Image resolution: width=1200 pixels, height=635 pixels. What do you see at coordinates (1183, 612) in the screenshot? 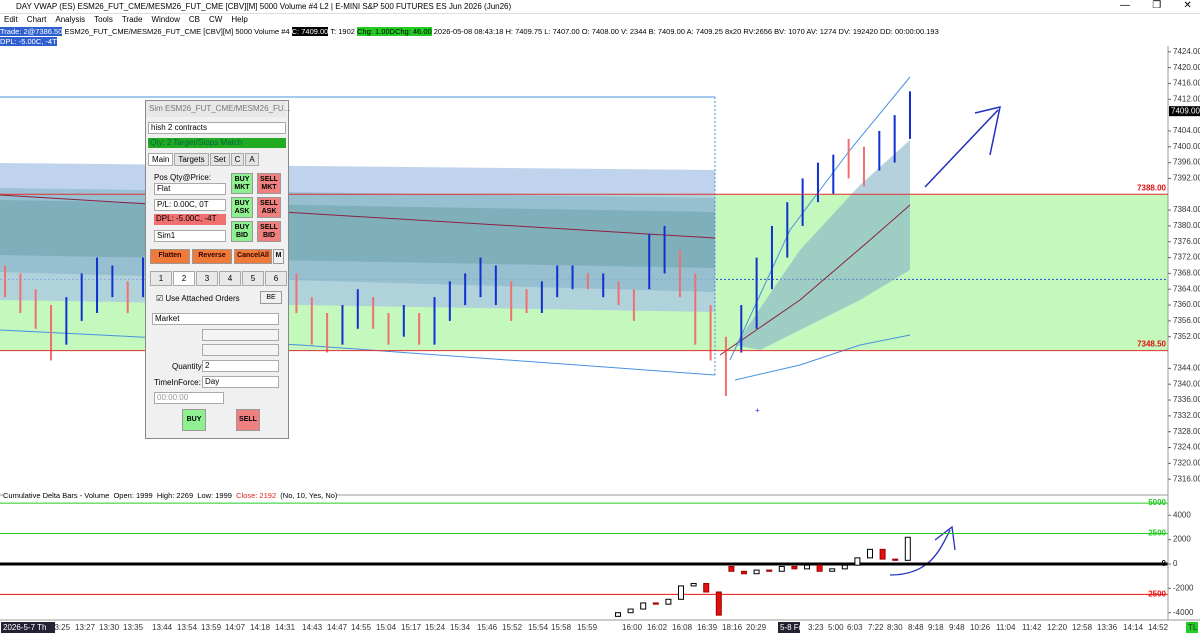
I see `y-tick-label: -4000` at bounding box center [1183, 612].